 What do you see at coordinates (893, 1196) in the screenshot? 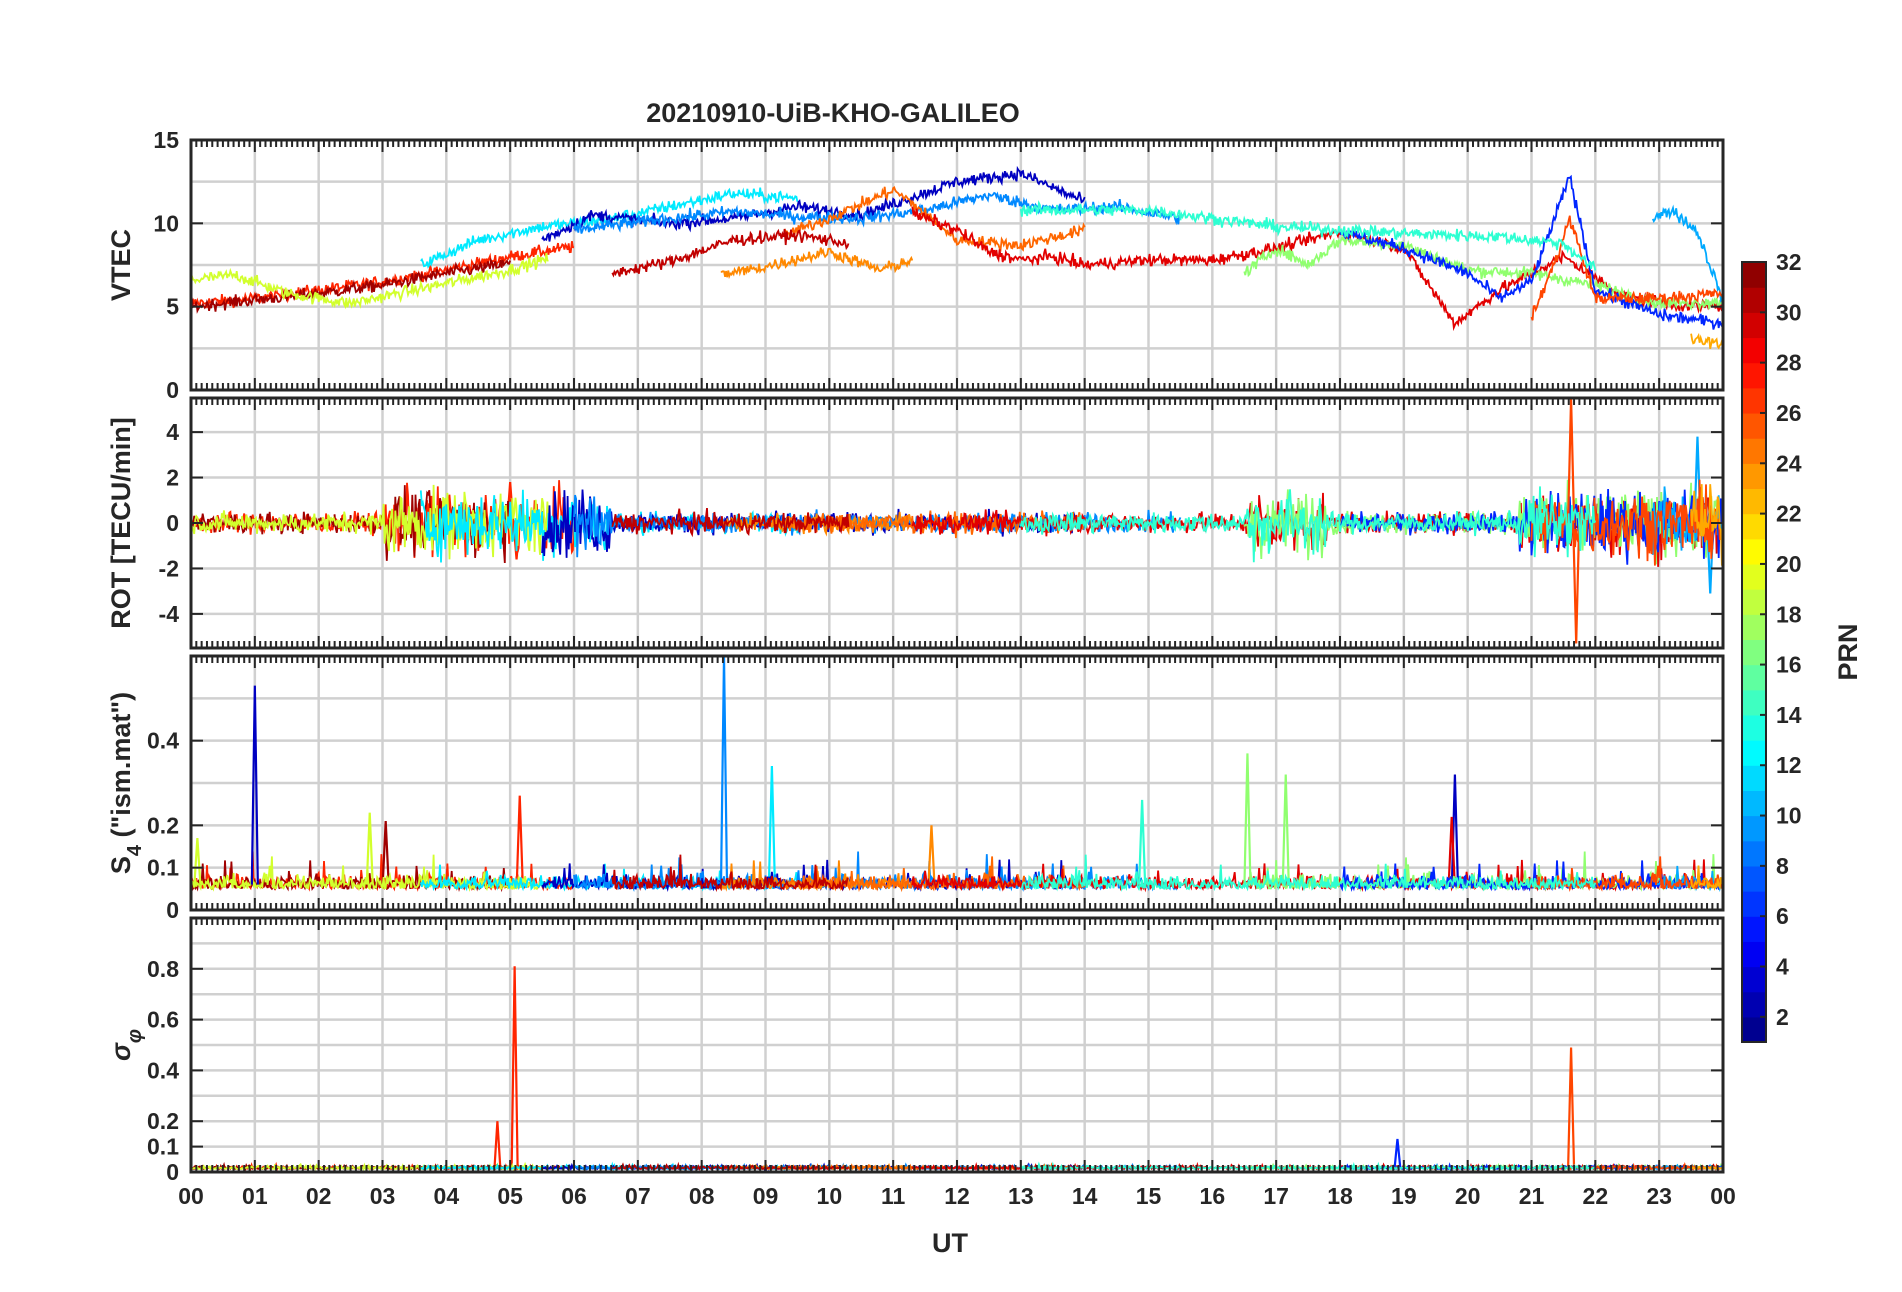
I see `x-tick-label: 11` at bounding box center [893, 1196].